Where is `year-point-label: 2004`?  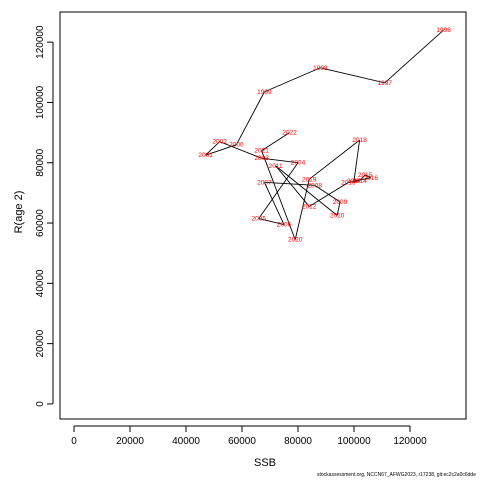 year-point-label: 2004 is located at coordinates (298, 163).